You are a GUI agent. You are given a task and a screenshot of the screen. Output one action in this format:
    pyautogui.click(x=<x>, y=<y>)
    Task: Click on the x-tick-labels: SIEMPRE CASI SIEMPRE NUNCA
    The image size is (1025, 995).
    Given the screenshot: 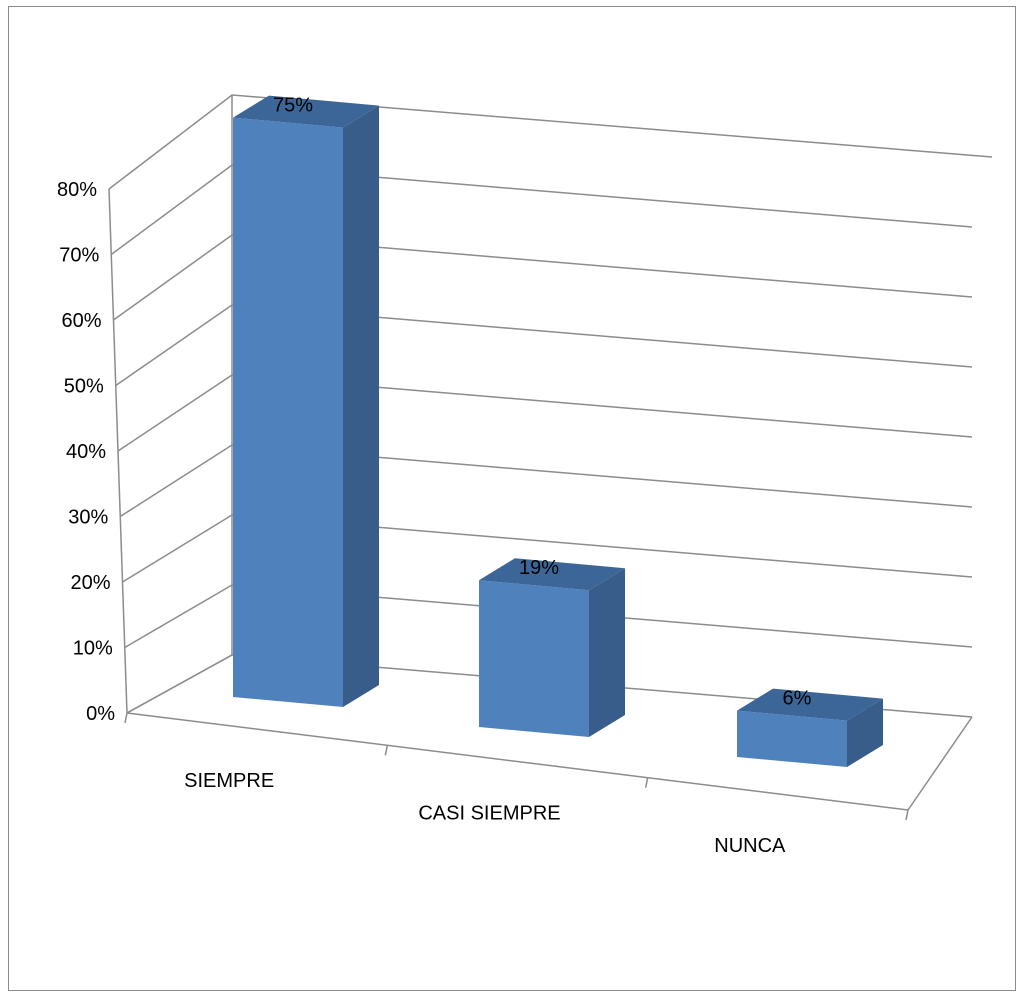 What is the action you would take?
    pyautogui.click(x=485, y=813)
    